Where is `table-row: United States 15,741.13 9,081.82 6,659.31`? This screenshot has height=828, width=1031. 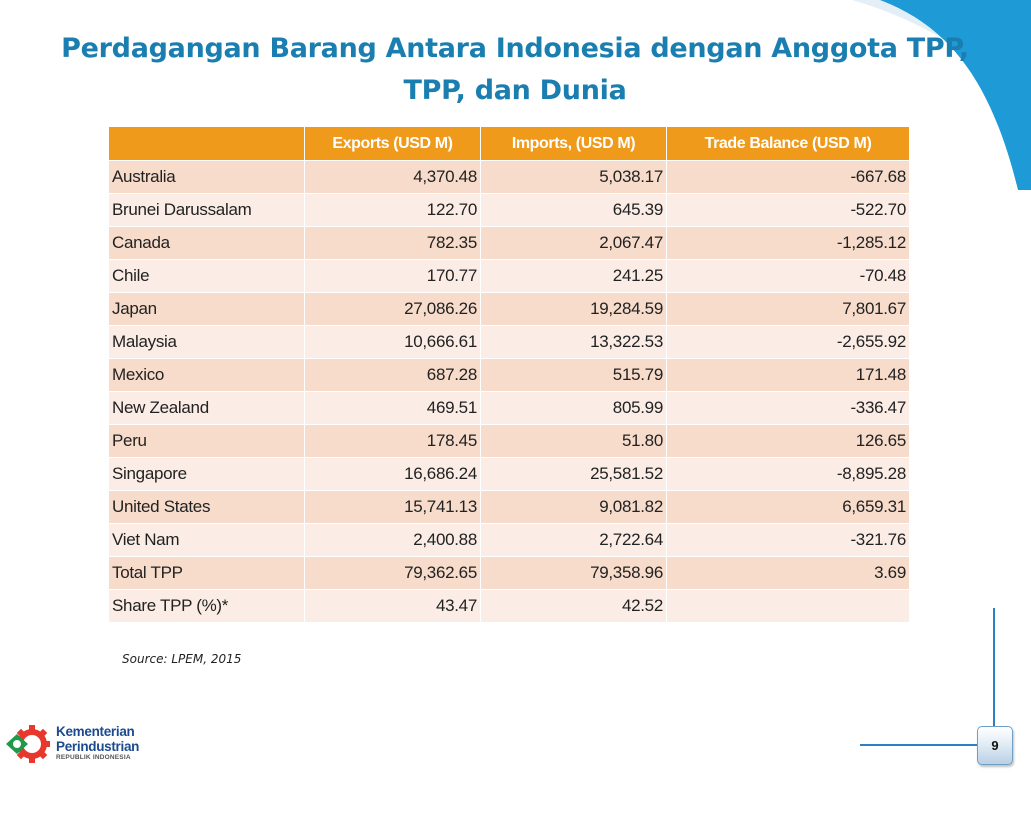
table-row: United States 15,741.13 9,081.82 6,659.31 is located at coordinates (509, 507).